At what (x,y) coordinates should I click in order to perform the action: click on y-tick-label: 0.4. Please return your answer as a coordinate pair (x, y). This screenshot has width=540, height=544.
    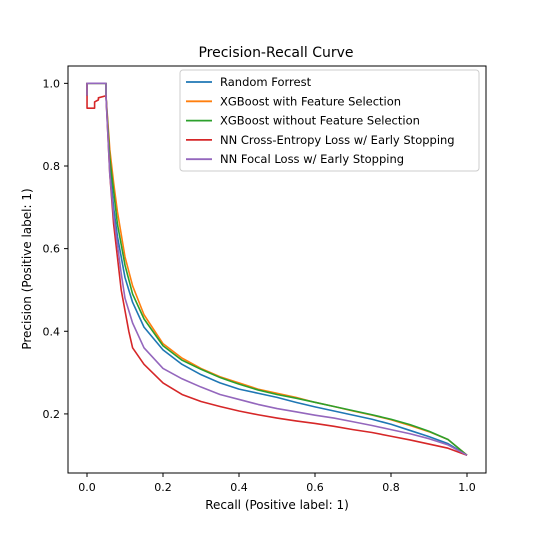
    Looking at the image, I should click on (52, 331).